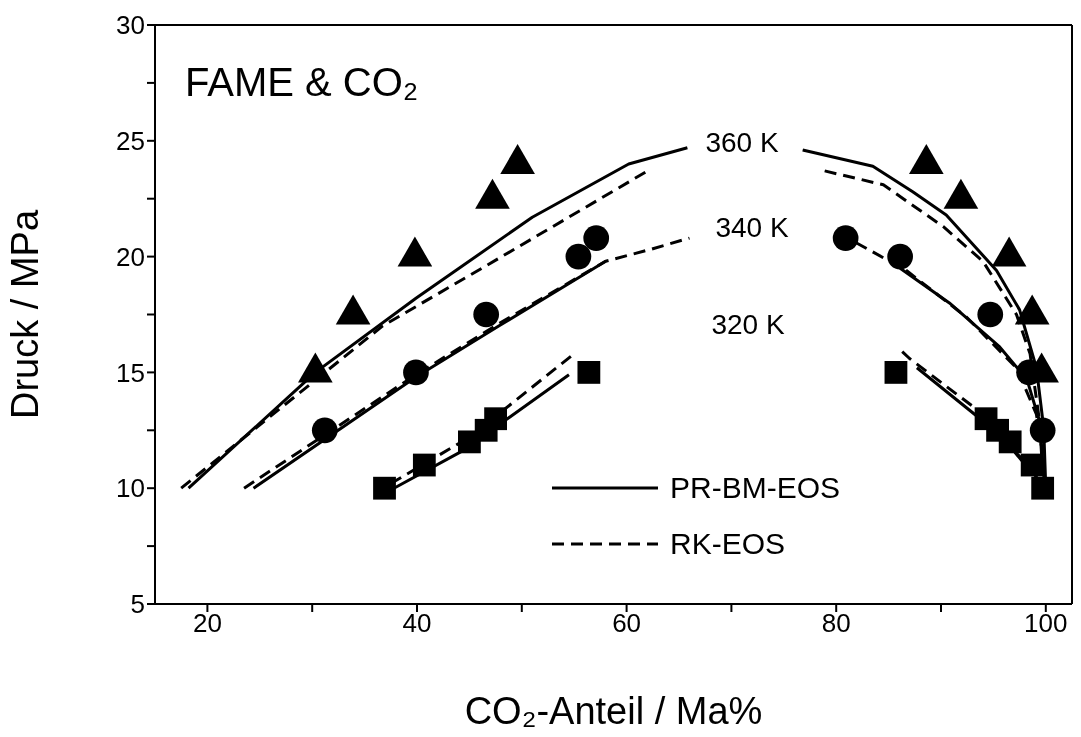 Image resolution: width=1081 pixels, height=737 pixels. What do you see at coordinates (627, 623) in the screenshot?
I see `x-tick-label: 60` at bounding box center [627, 623].